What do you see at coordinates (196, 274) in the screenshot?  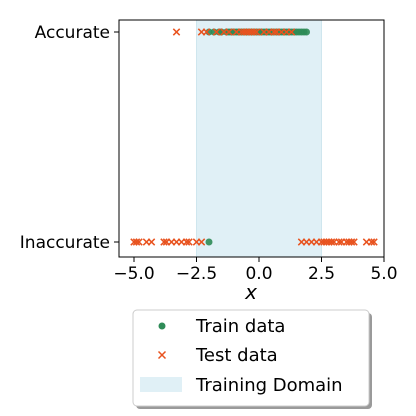 I see `x-tick-label: −2.5` at bounding box center [196, 274].